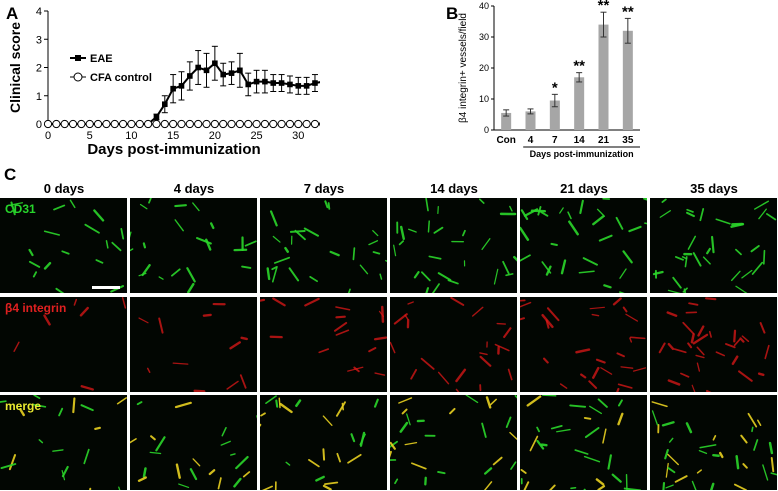 This screenshot has width=778, height=491. What do you see at coordinates (63, 442) in the screenshot?
I see `micrograph-tile: merge` at bounding box center [63, 442].